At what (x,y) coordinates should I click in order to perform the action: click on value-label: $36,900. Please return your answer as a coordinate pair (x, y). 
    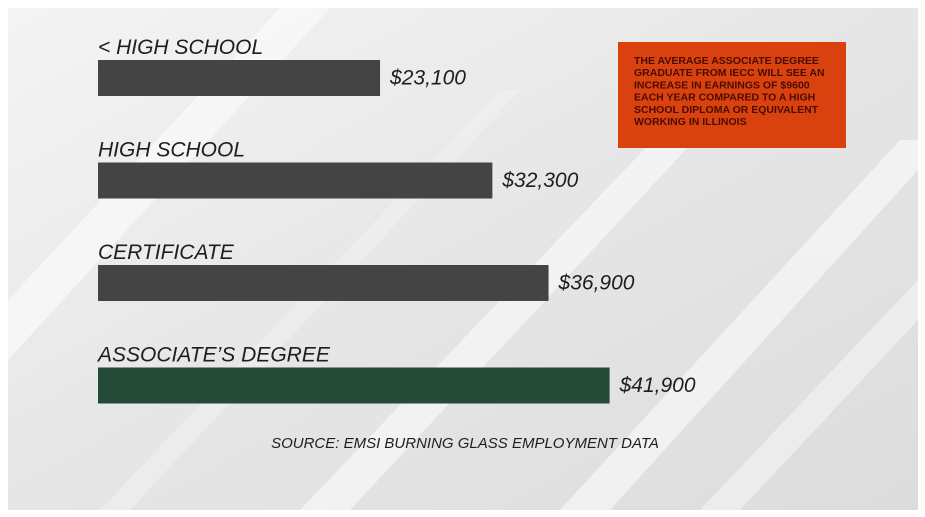
    Looking at the image, I should click on (596, 283).